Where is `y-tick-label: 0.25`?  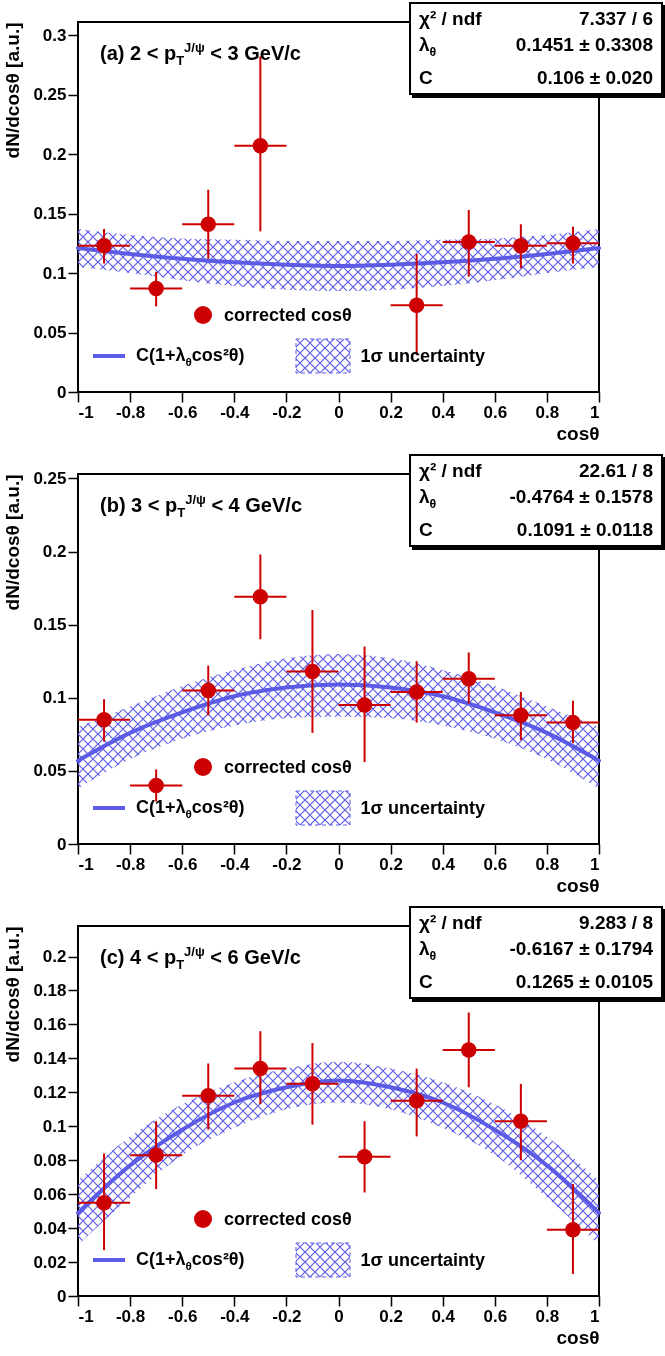 y-tick-label: 0.25 is located at coordinates (50, 478).